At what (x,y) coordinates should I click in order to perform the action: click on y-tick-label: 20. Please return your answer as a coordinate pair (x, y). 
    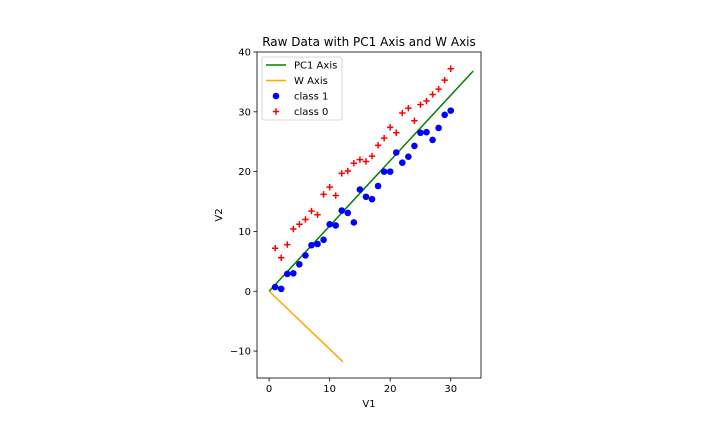
    Looking at the image, I should click on (244, 172).